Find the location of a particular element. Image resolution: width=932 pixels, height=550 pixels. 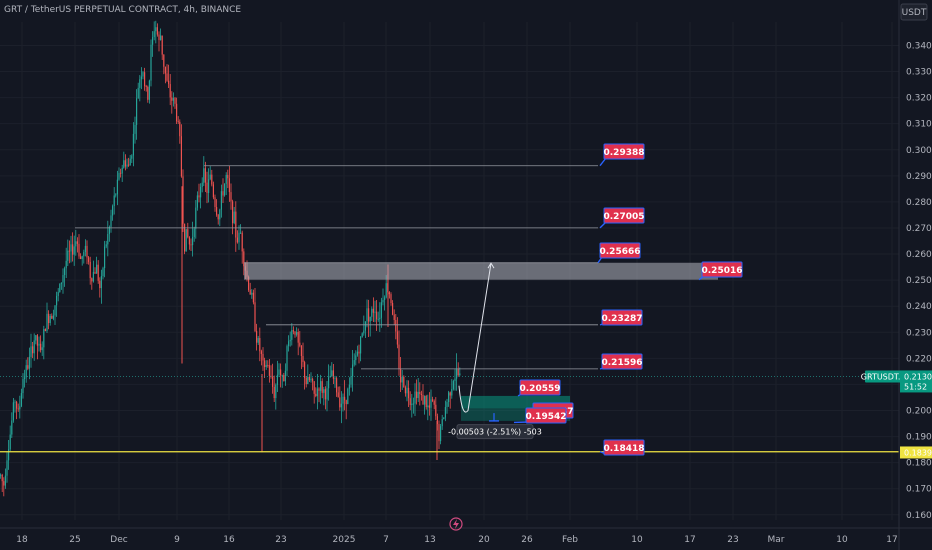

flash-icon is located at coordinates (456, 524).